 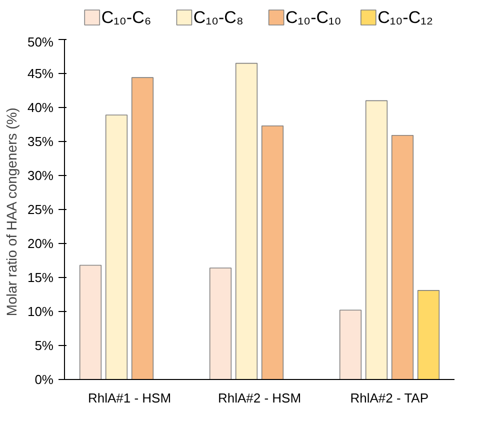 I want to click on y-tick-label: 40%, so click(x=40, y=107).